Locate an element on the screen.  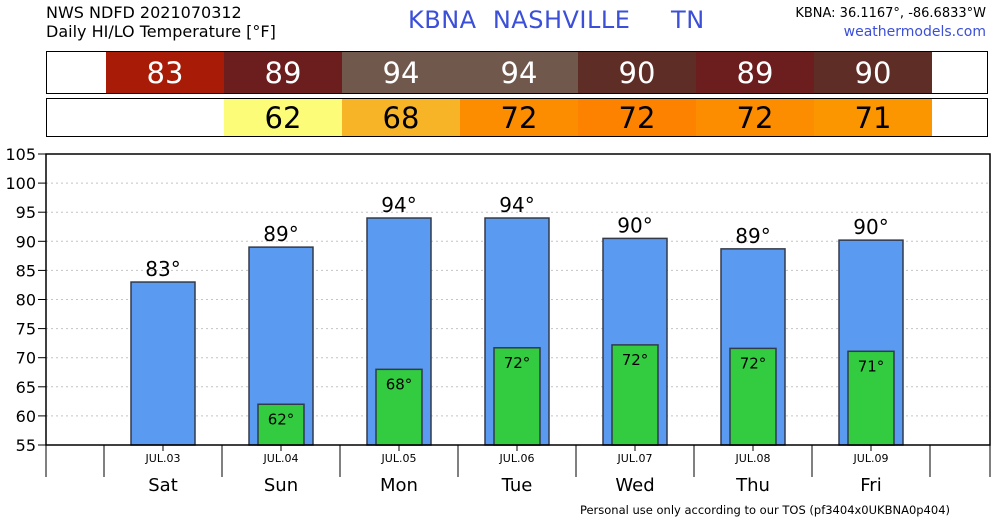
high-temp-bar is located at coordinates (163, 363).